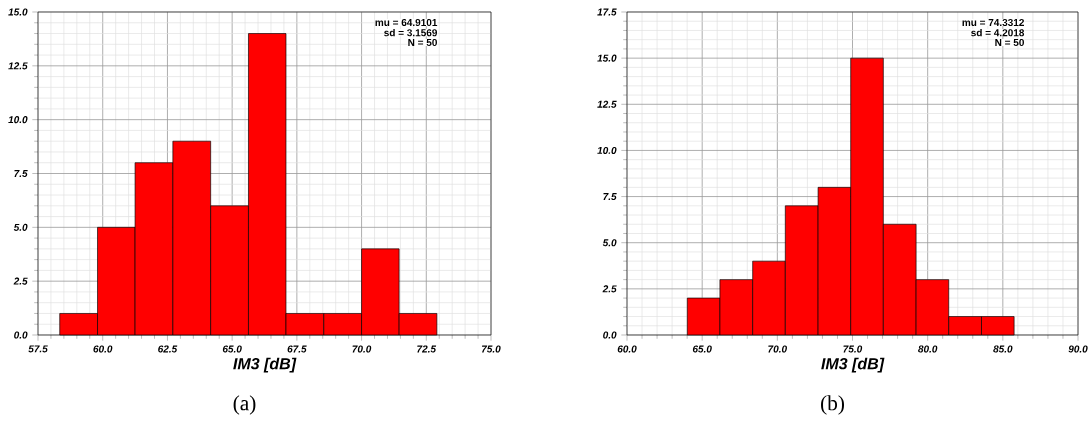 This screenshot has width=1091, height=422. I want to click on x-tick-label: 90.0, so click(1078, 349).